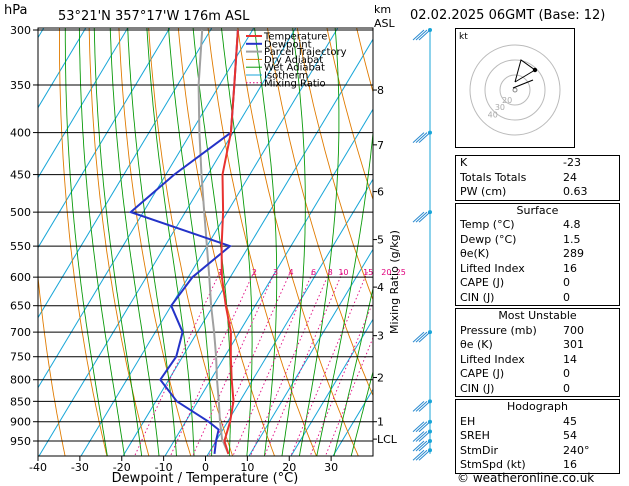 This screenshot has height=486, width=629. What do you see at coordinates (164, 467) in the screenshot?
I see `temperature-tick-label: -10` at bounding box center [164, 467].